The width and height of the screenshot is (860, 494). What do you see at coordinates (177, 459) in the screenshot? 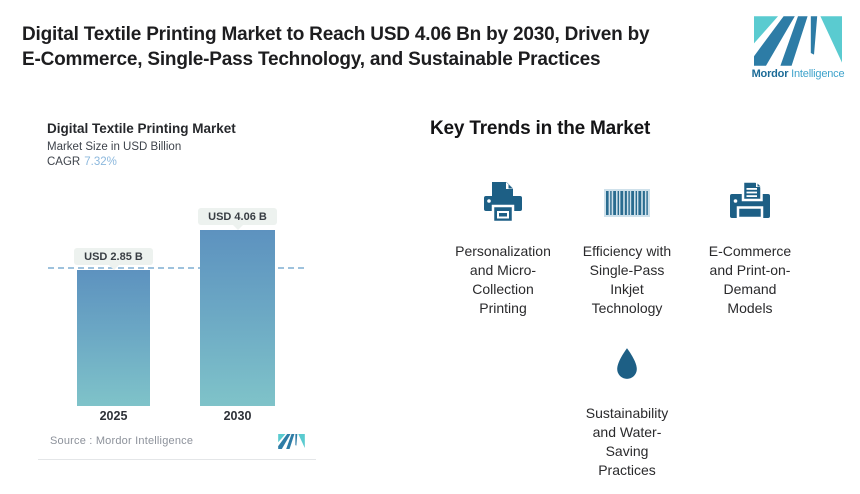
I see `chart-bottom-divider` at bounding box center [177, 459].